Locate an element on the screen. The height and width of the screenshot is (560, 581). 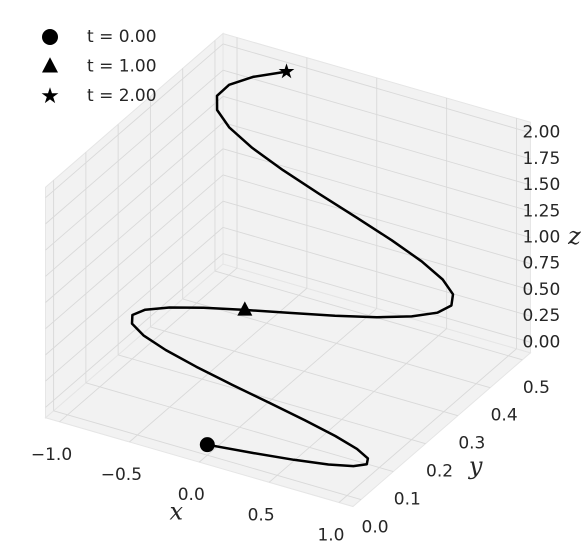
tick-label: −0.5 is located at coordinates (121, 475).